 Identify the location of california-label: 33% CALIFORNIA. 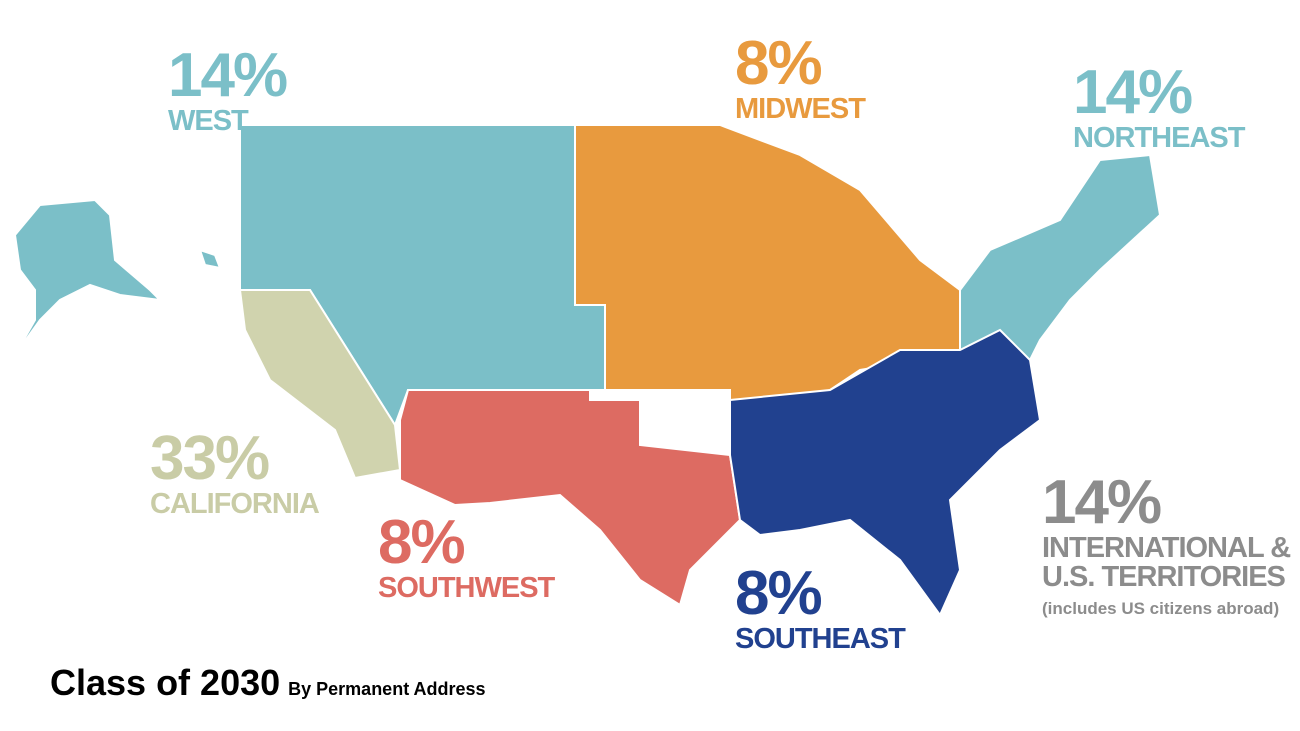
(235, 472).